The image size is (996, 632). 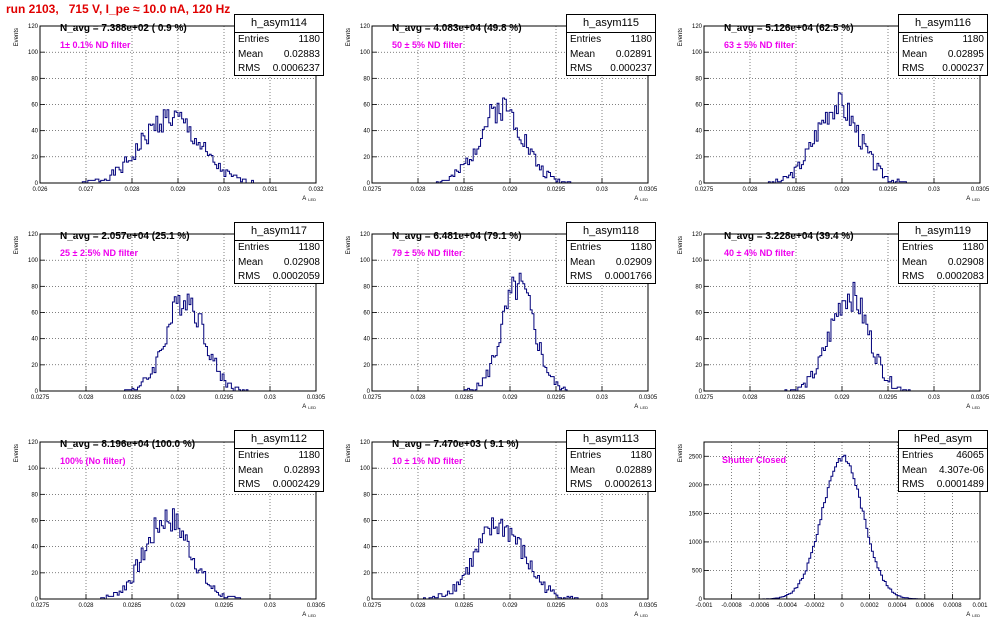 What do you see at coordinates (973, 39) in the screenshot?
I see `stats-value: 1180` at bounding box center [973, 39].